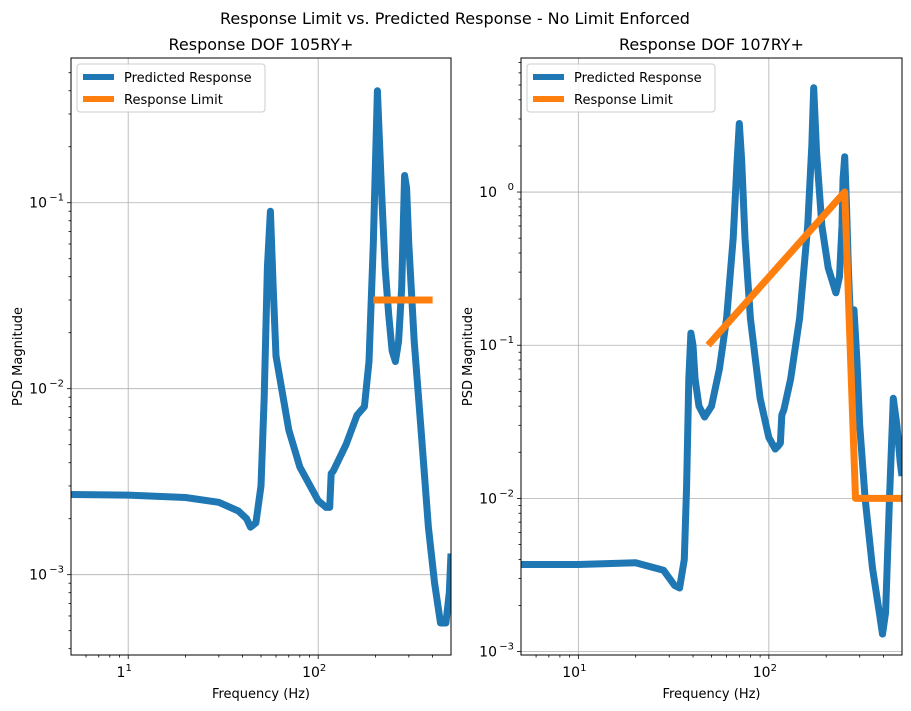 Image resolution: width=911 pixels, height=711 pixels. What do you see at coordinates (511, 187) in the screenshot?
I see `y-tick-exponent: 0` at bounding box center [511, 187].